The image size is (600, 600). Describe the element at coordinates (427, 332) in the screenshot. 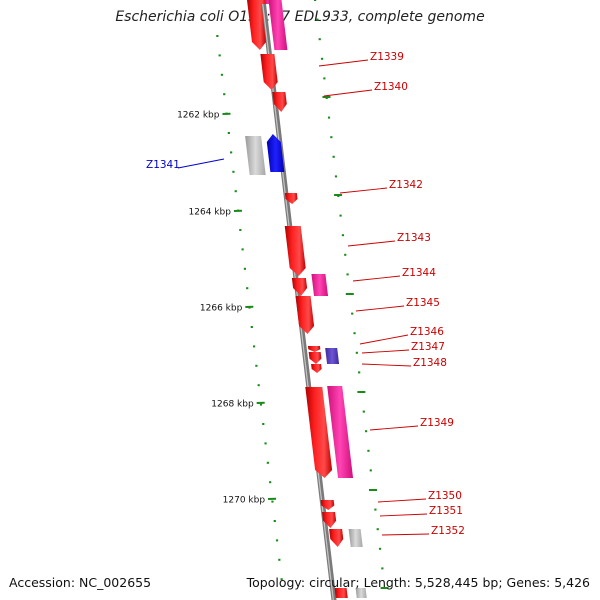

I see `gene-label-z1346: Z1346` at that location.